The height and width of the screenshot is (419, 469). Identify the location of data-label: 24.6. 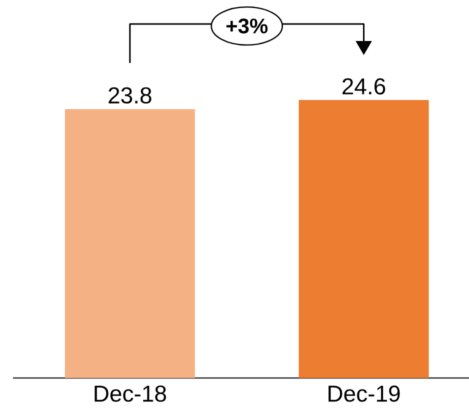
(364, 86).